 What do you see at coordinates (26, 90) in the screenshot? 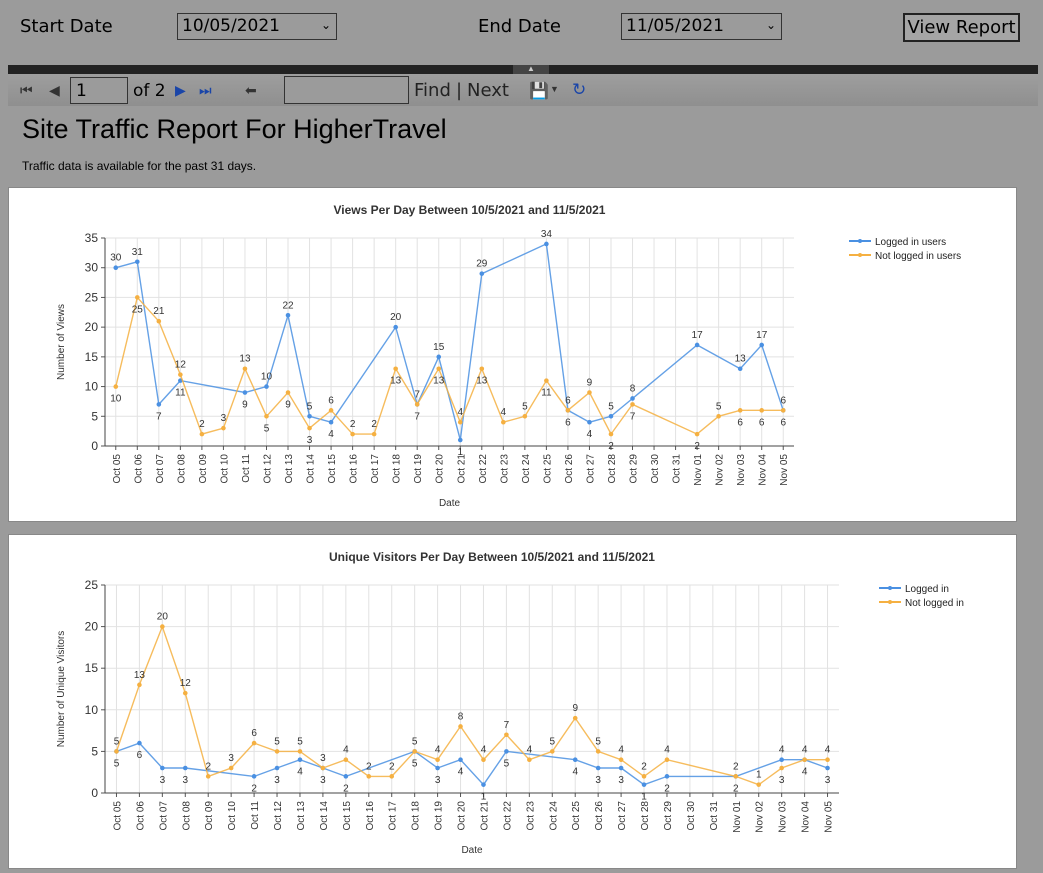
I see `first-page-icon: ⏮` at bounding box center [26, 90].